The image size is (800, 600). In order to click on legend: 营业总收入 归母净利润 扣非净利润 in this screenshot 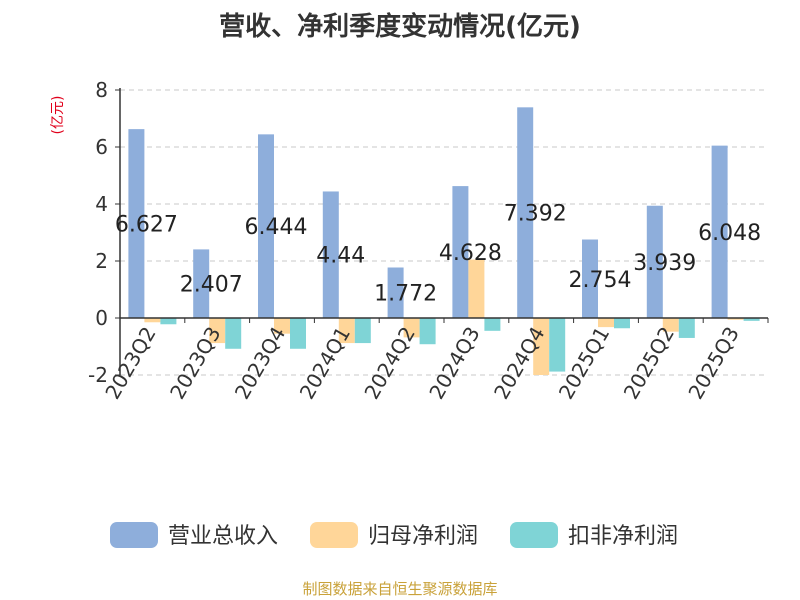, I will do `click(394, 535)`.